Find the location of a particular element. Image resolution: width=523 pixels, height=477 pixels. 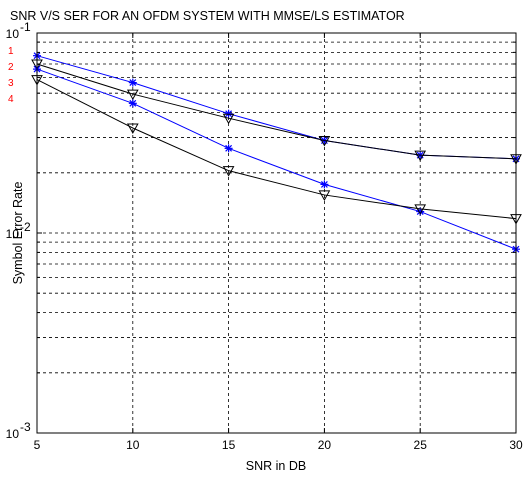

x-axis-label: SNR in DB is located at coordinates (276, 466).